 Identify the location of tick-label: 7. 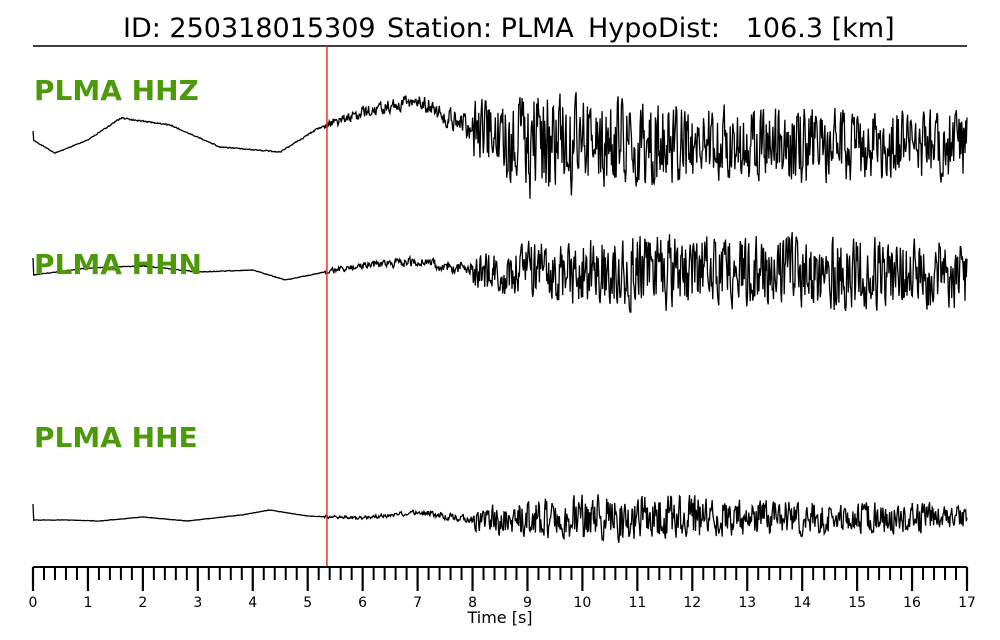
(417, 603).